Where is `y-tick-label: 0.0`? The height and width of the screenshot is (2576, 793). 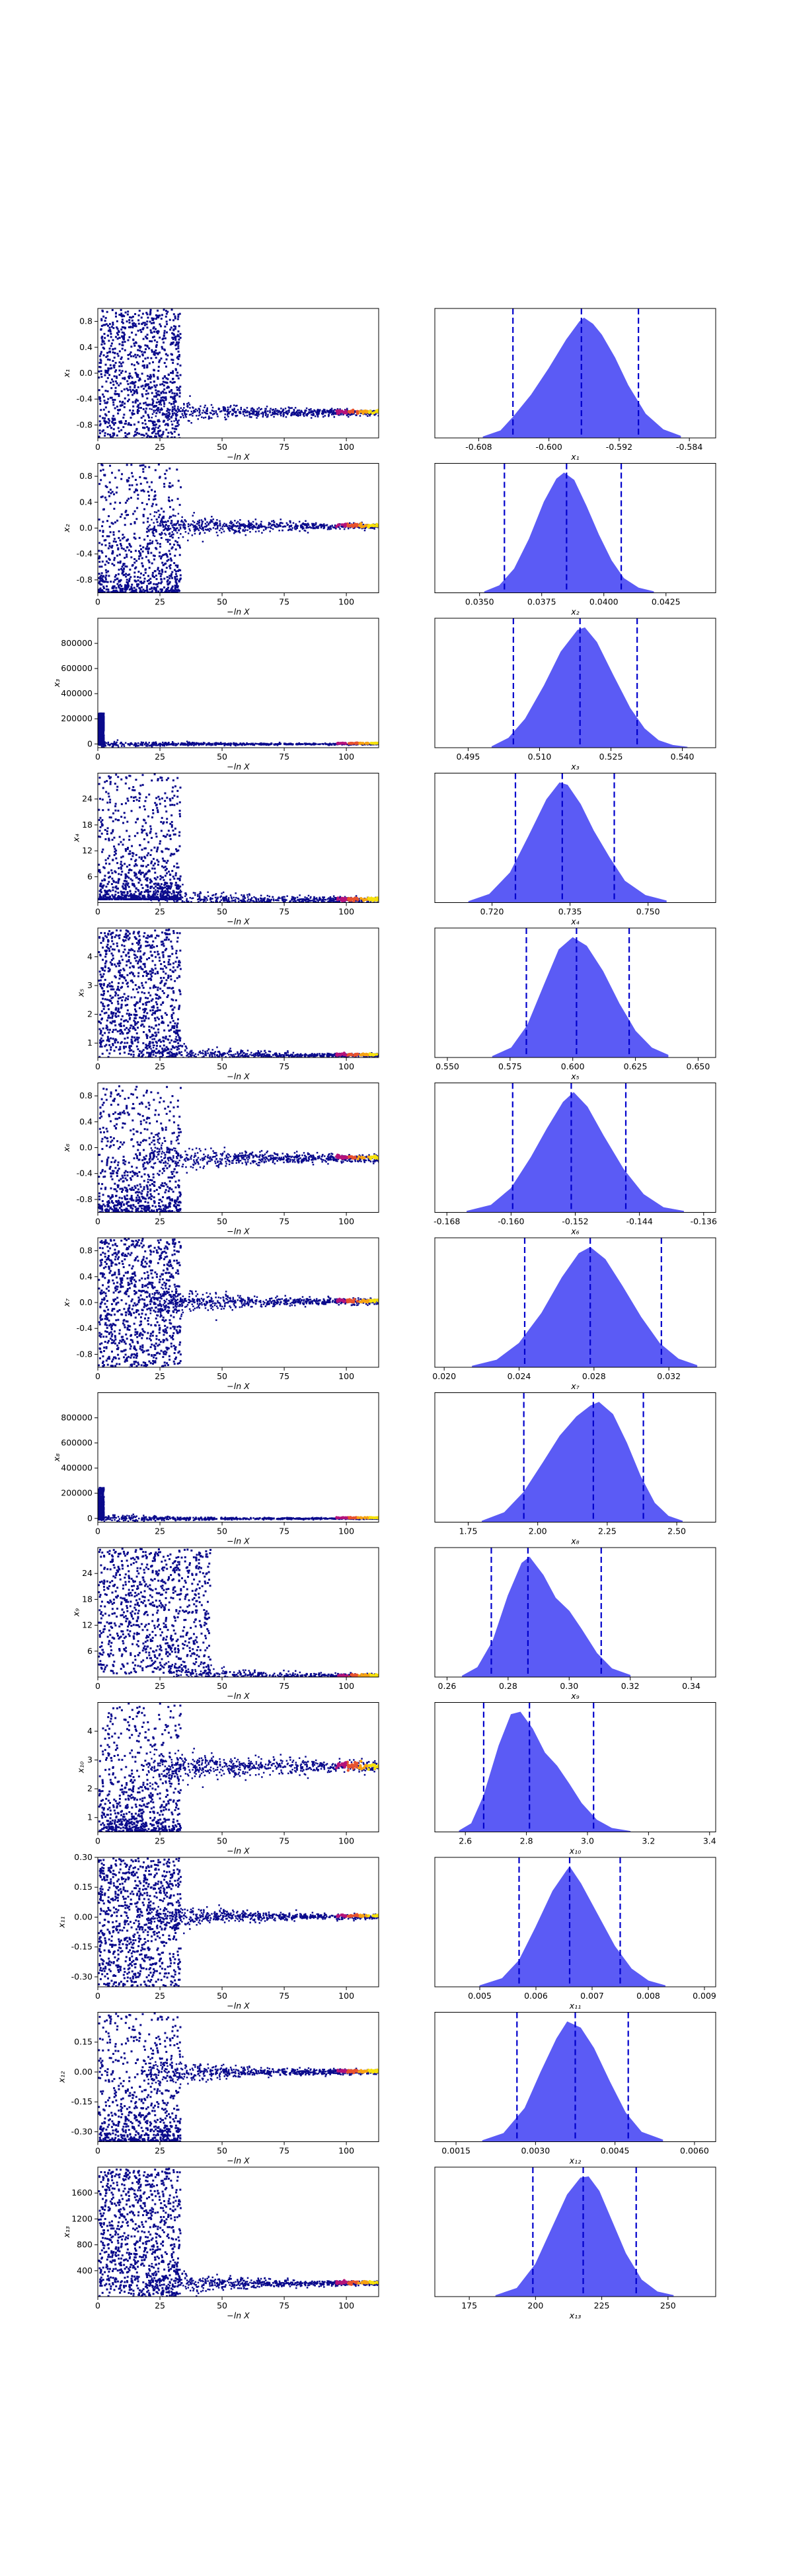
y-tick-label: 0.0 is located at coordinates (86, 528).